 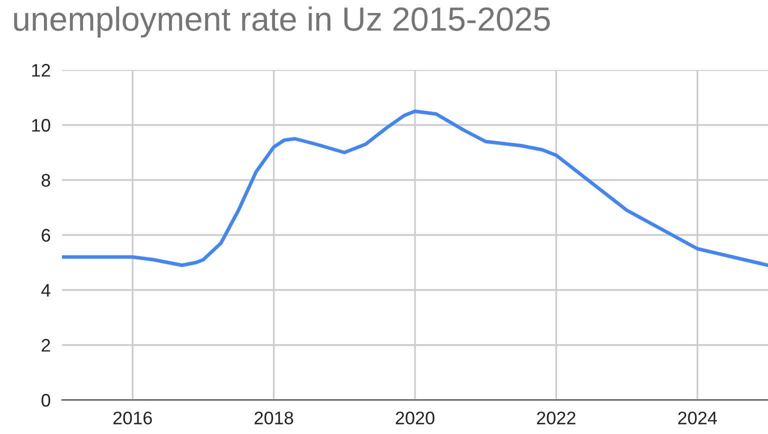 What do you see at coordinates (41, 70) in the screenshot?
I see `y-tick-label: 12` at bounding box center [41, 70].